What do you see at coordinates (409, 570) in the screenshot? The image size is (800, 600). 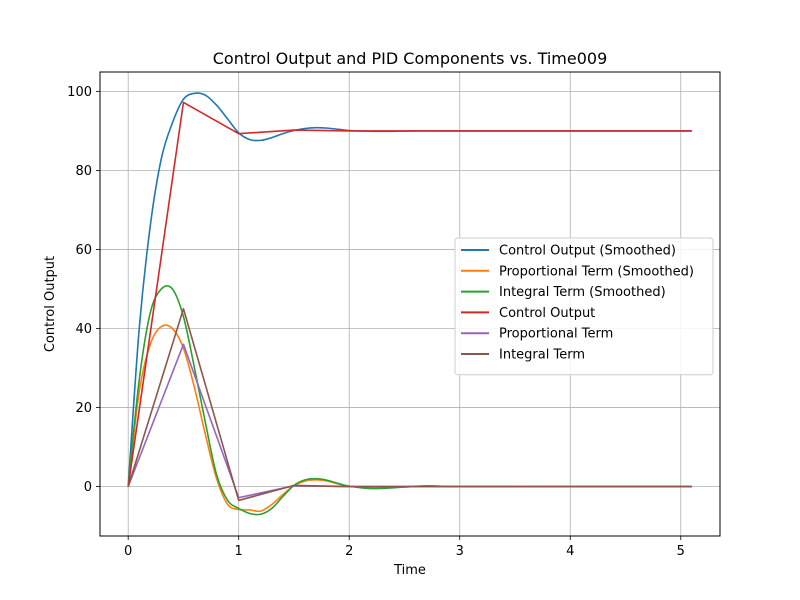 I see `x-axis-label: Time` at bounding box center [409, 570].